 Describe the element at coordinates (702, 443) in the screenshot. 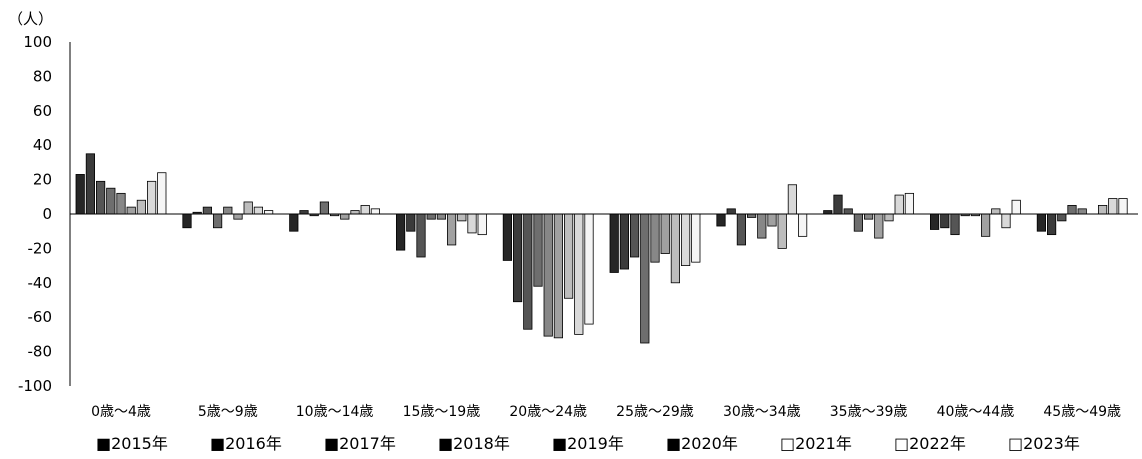

I see `legend-entry: ■2020年` at that location.